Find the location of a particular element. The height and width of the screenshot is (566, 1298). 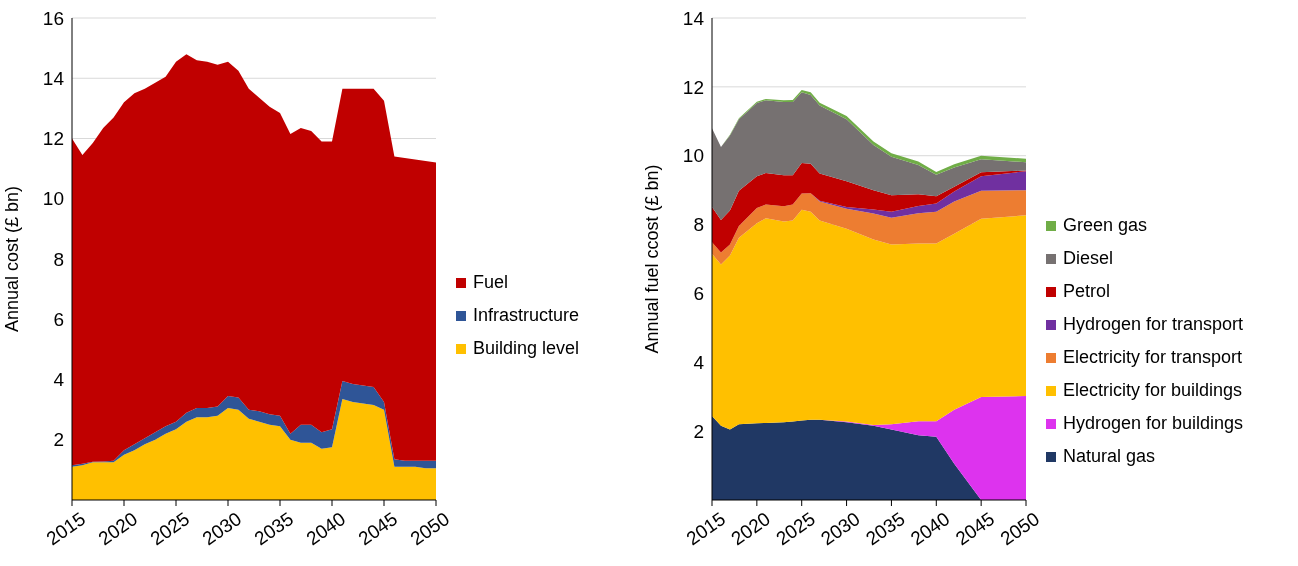

legend-label: Petrol is located at coordinates (1087, 291).